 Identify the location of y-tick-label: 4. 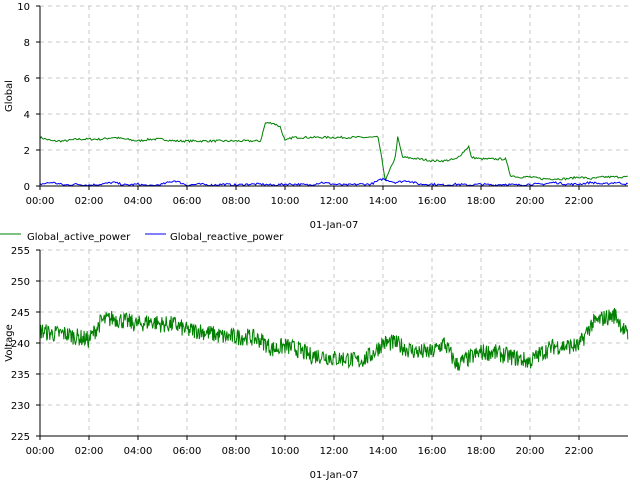
(27, 115).